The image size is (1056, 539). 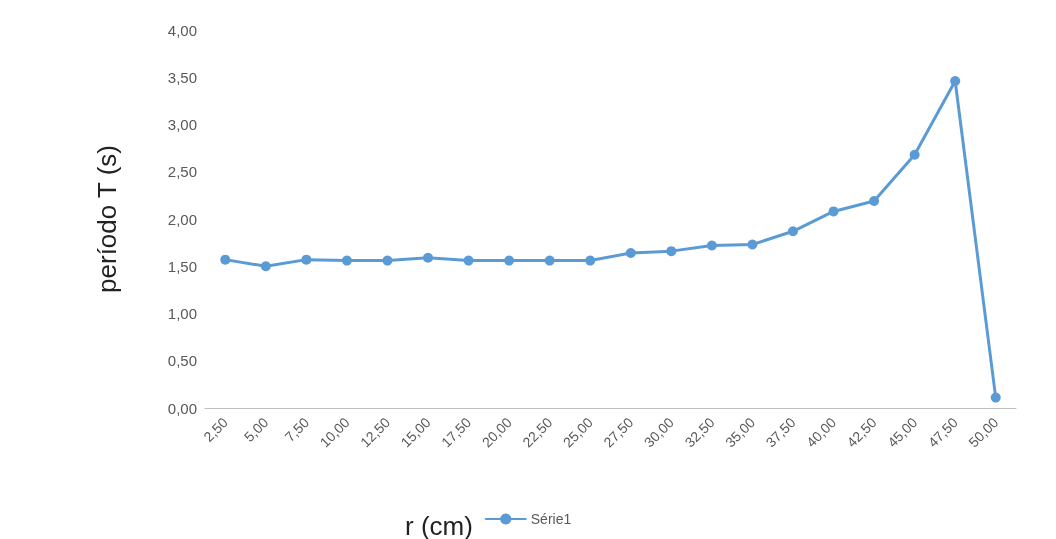 I want to click on y-tick-label: 0,50, so click(x=182, y=361).